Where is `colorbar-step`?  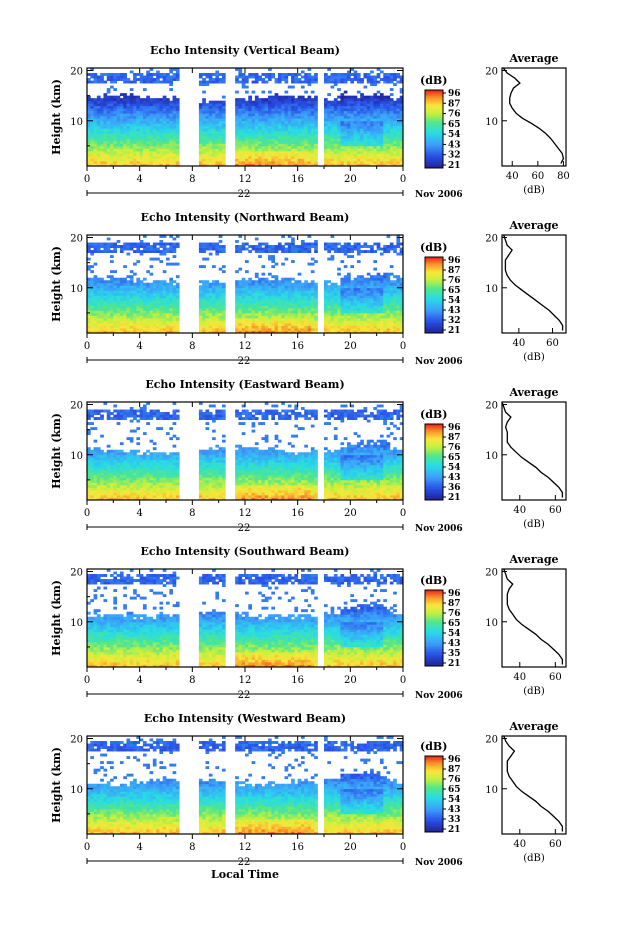 colorbar-step is located at coordinates (434, 140).